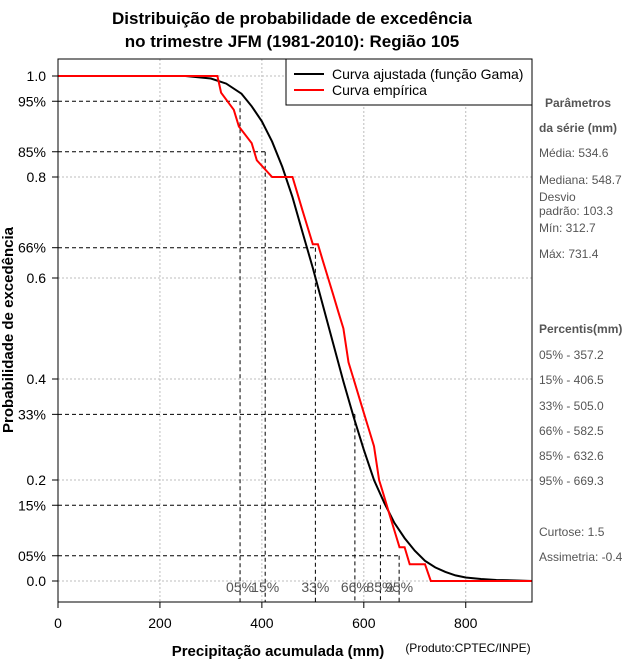 This screenshot has height=660, width=640. Describe the element at coordinates (292, 41) in the screenshot. I see `chart-title-line2: no trimestre JFM (1981-2010): Região 105` at that location.